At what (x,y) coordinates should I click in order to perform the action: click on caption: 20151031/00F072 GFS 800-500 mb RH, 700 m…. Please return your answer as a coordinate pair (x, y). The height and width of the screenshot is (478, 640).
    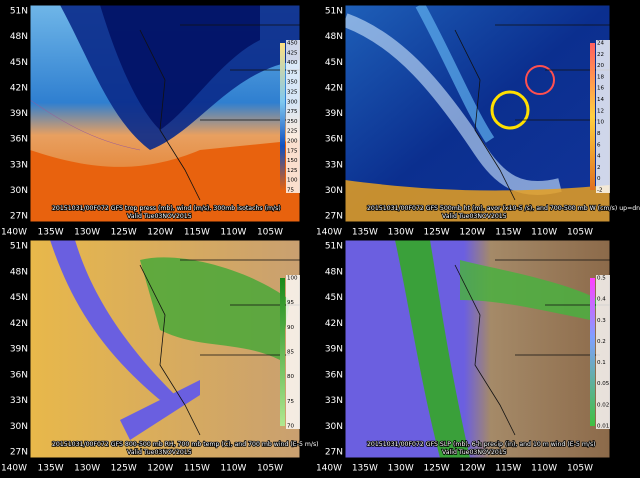
    Looking at the image, I should click on (185, 444).